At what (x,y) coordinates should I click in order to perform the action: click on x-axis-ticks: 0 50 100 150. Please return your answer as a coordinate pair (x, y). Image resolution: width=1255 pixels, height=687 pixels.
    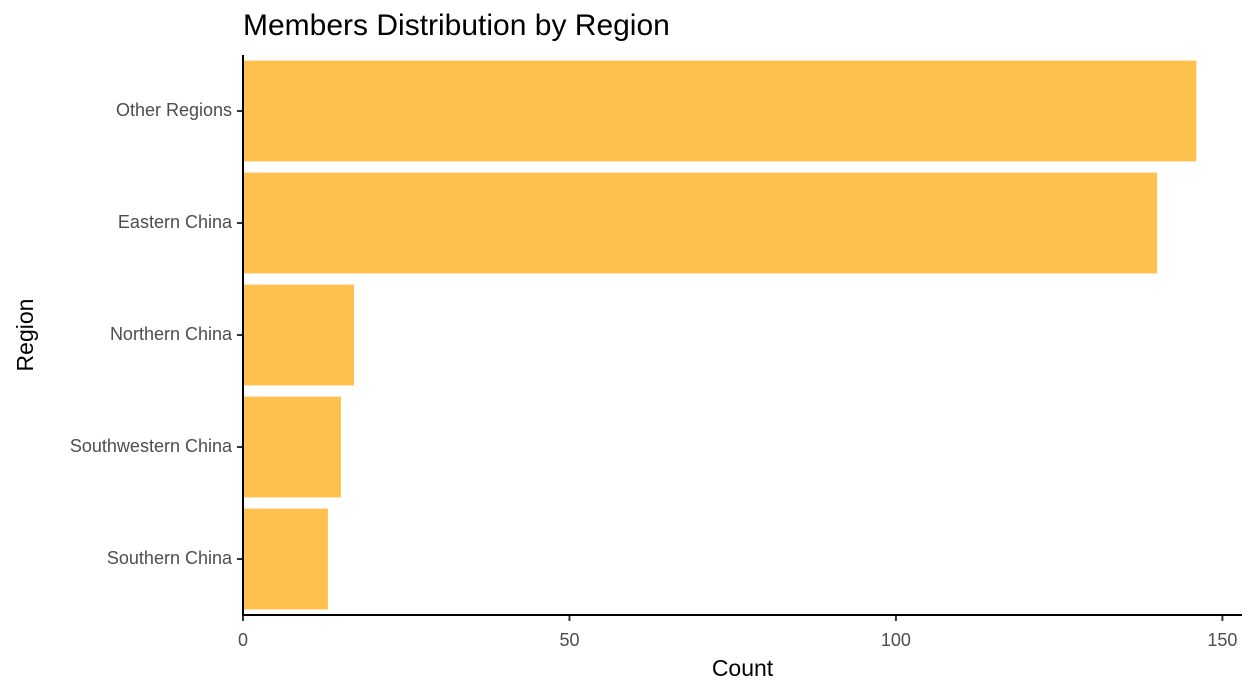
    Looking at the image, I should click on (737, 632).